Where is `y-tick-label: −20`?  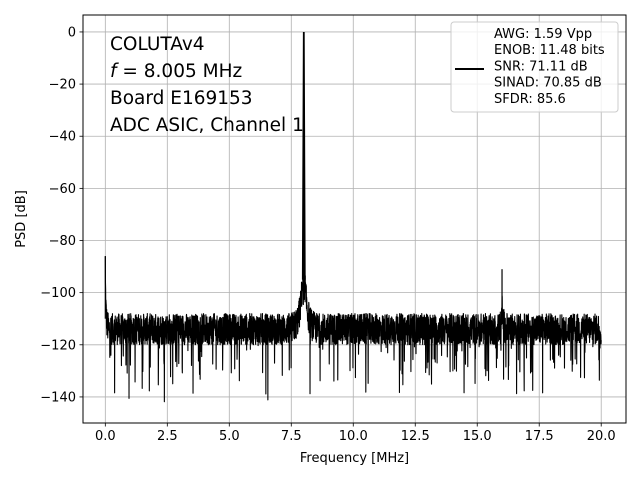 y-tick-label: −20 is located at coordinates (62, 85).